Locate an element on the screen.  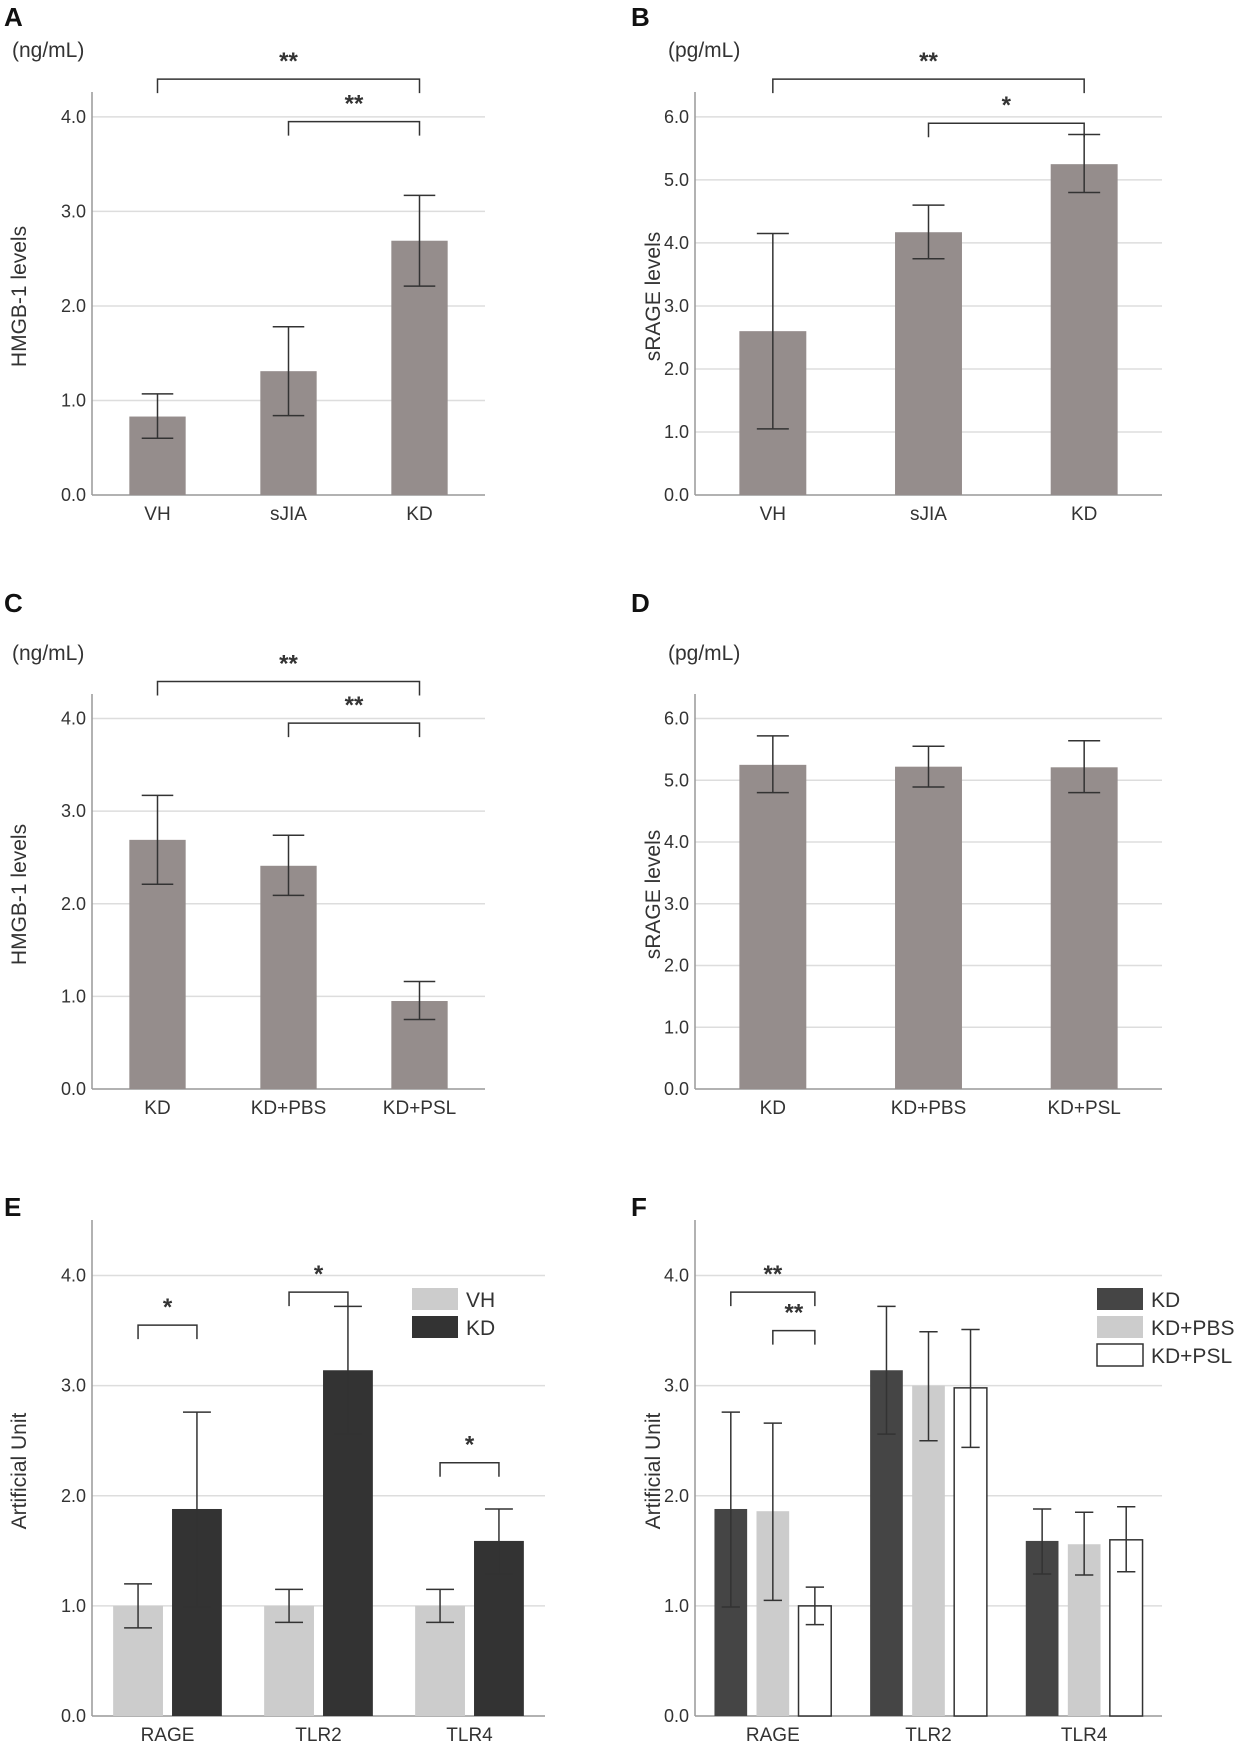
unit-label: (ng/mL) is located at coordinates (48, 653).